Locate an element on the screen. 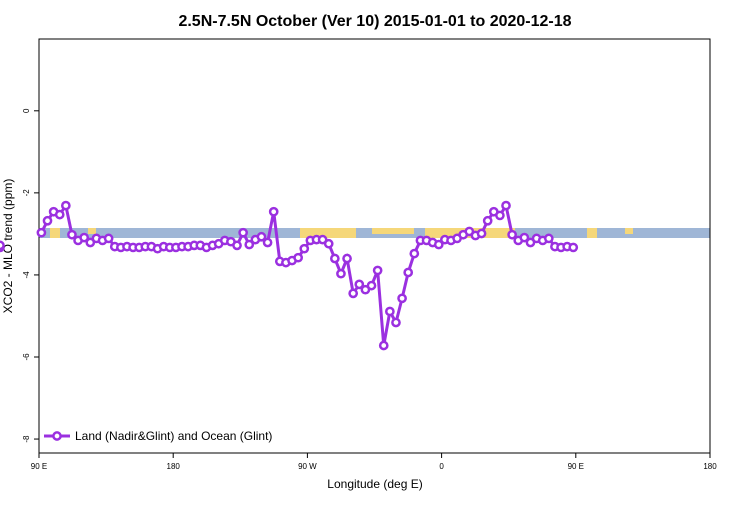 The image size is (750, 505). land-ocean-strip is located at coordinates (374, 233).